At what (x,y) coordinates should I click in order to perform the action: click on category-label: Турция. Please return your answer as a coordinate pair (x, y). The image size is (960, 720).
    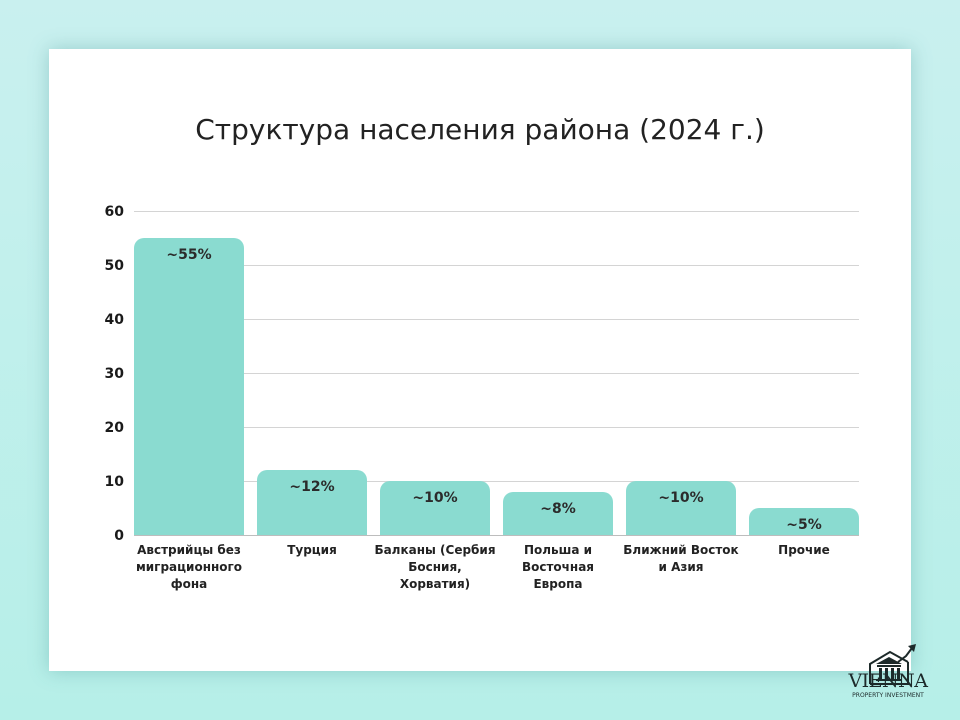
    Looking at the image, I should click on (312, 550).